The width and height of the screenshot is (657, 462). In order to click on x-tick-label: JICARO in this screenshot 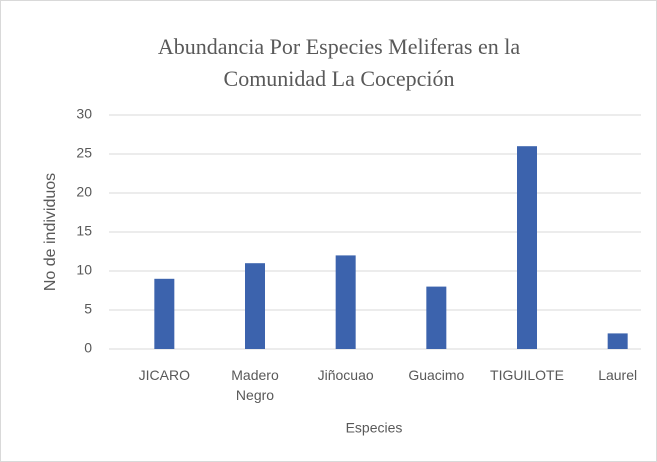, I will do `click(164, 375)`.